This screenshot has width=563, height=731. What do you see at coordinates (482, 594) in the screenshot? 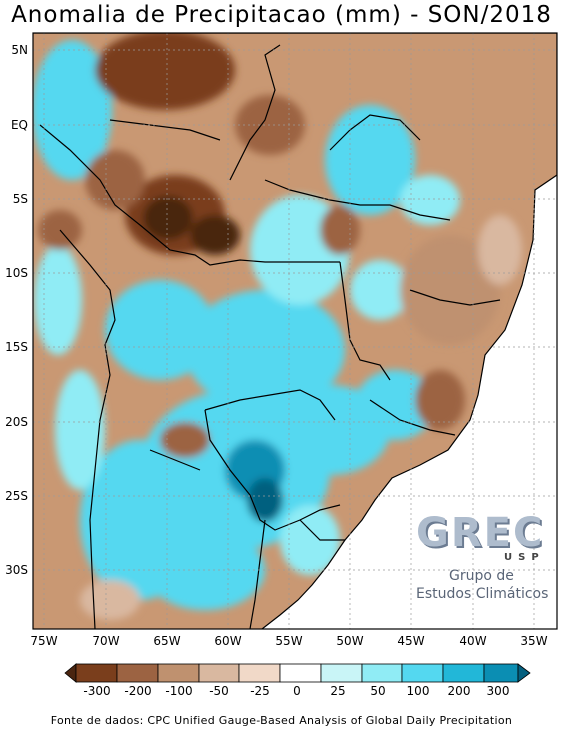
I see `logo-line2: Estudos Climáticos` at bounding box center [482, 594].